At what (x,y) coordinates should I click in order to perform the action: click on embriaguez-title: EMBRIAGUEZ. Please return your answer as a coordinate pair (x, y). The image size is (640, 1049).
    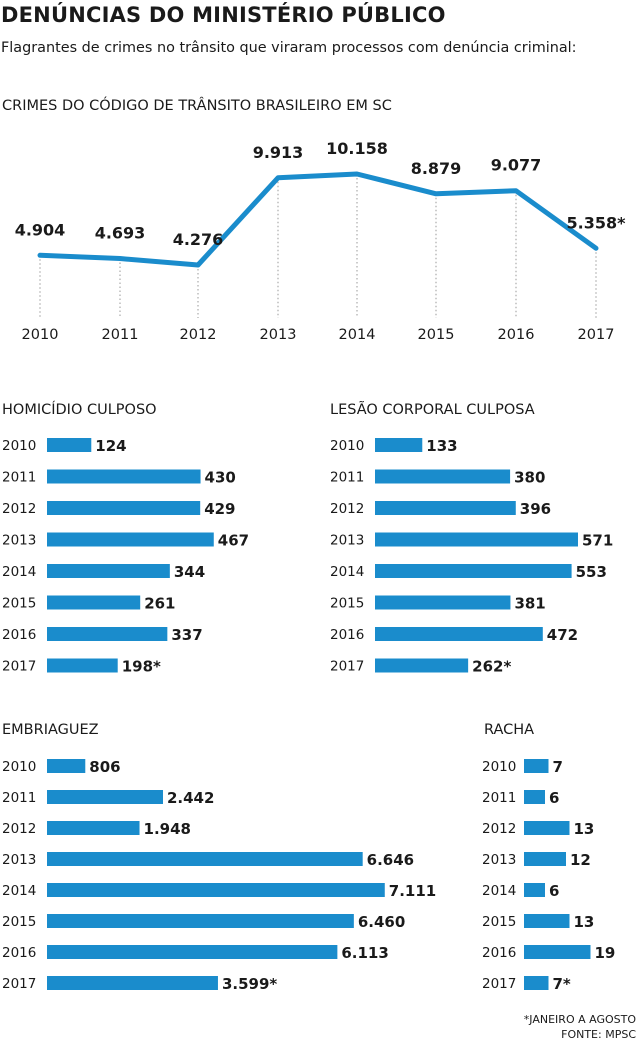
    Looking at the image, I should click on (50, 730).